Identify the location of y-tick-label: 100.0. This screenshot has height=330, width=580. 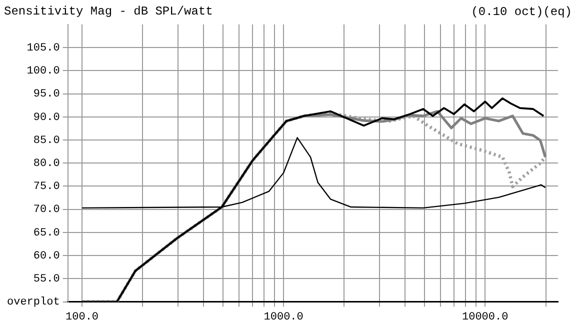
(43, 72).